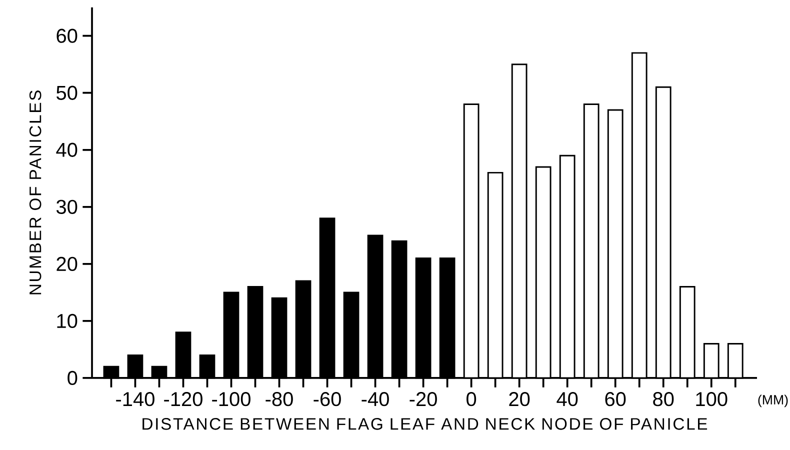  What do you see at coordinates (327, 399) in the screenshot?
I see `x-tick-label: -60` at bounding box center [327, 399].